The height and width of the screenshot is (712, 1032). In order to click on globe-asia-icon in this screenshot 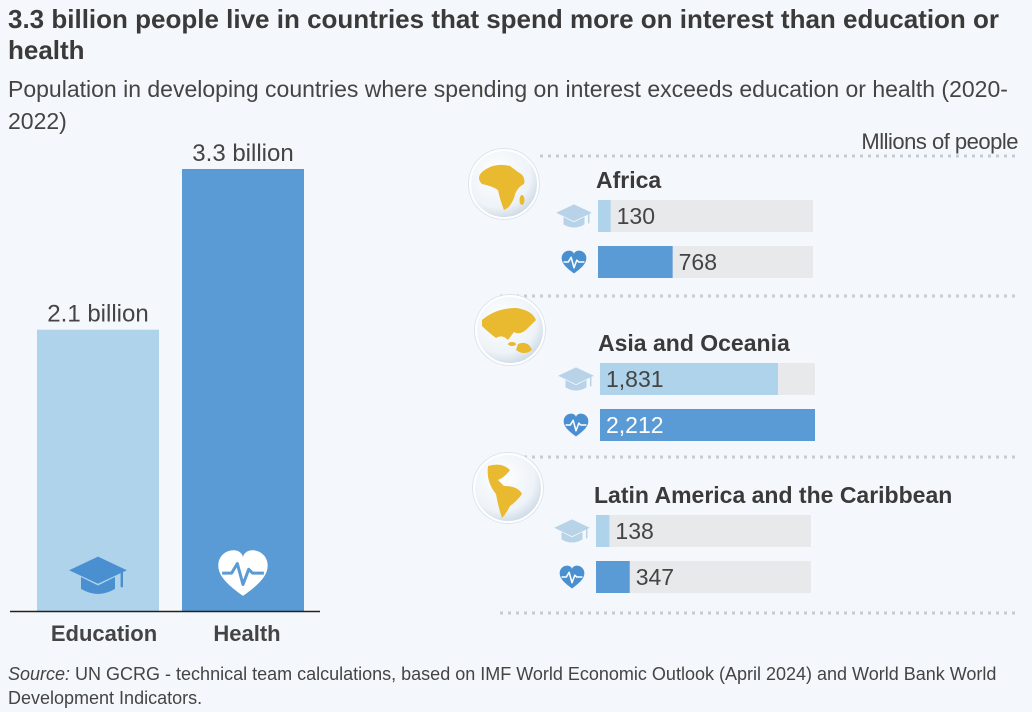, I will do `click(510, 330)`.